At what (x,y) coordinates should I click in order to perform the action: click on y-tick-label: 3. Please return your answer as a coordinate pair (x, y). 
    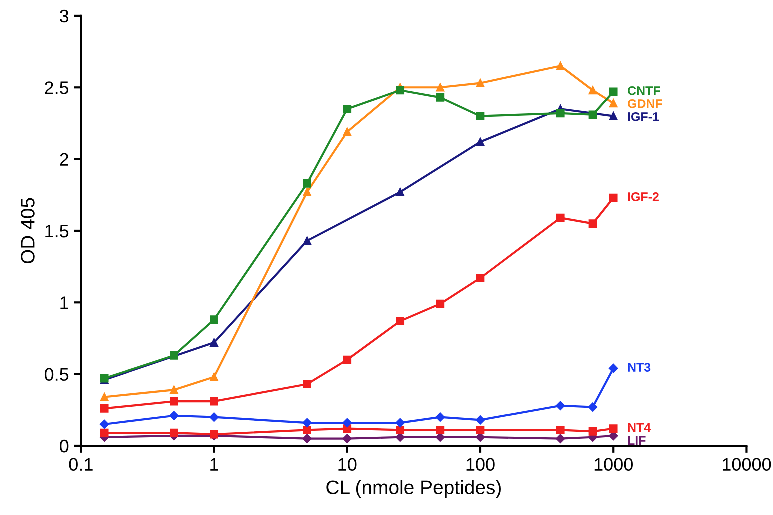
    Looking at the image, I should click on (64, 16).